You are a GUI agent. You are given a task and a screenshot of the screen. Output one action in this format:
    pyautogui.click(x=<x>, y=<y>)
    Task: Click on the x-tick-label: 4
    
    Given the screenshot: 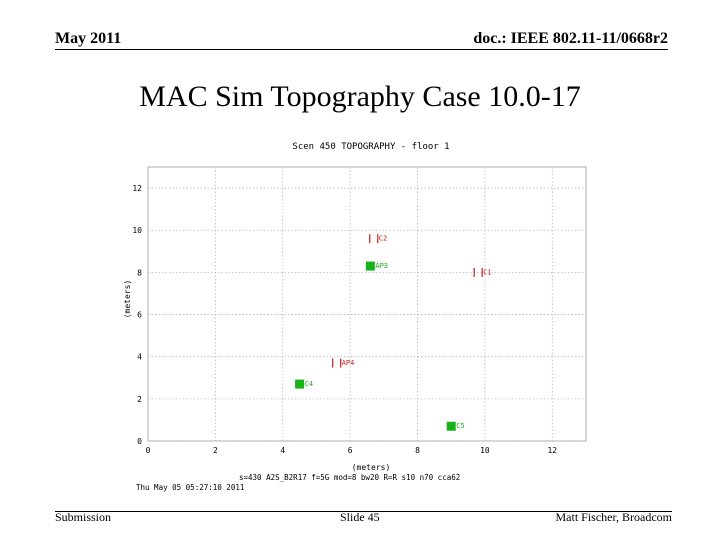 What is the action you would take?
    pyautogui.click(x=282, y=450)
    